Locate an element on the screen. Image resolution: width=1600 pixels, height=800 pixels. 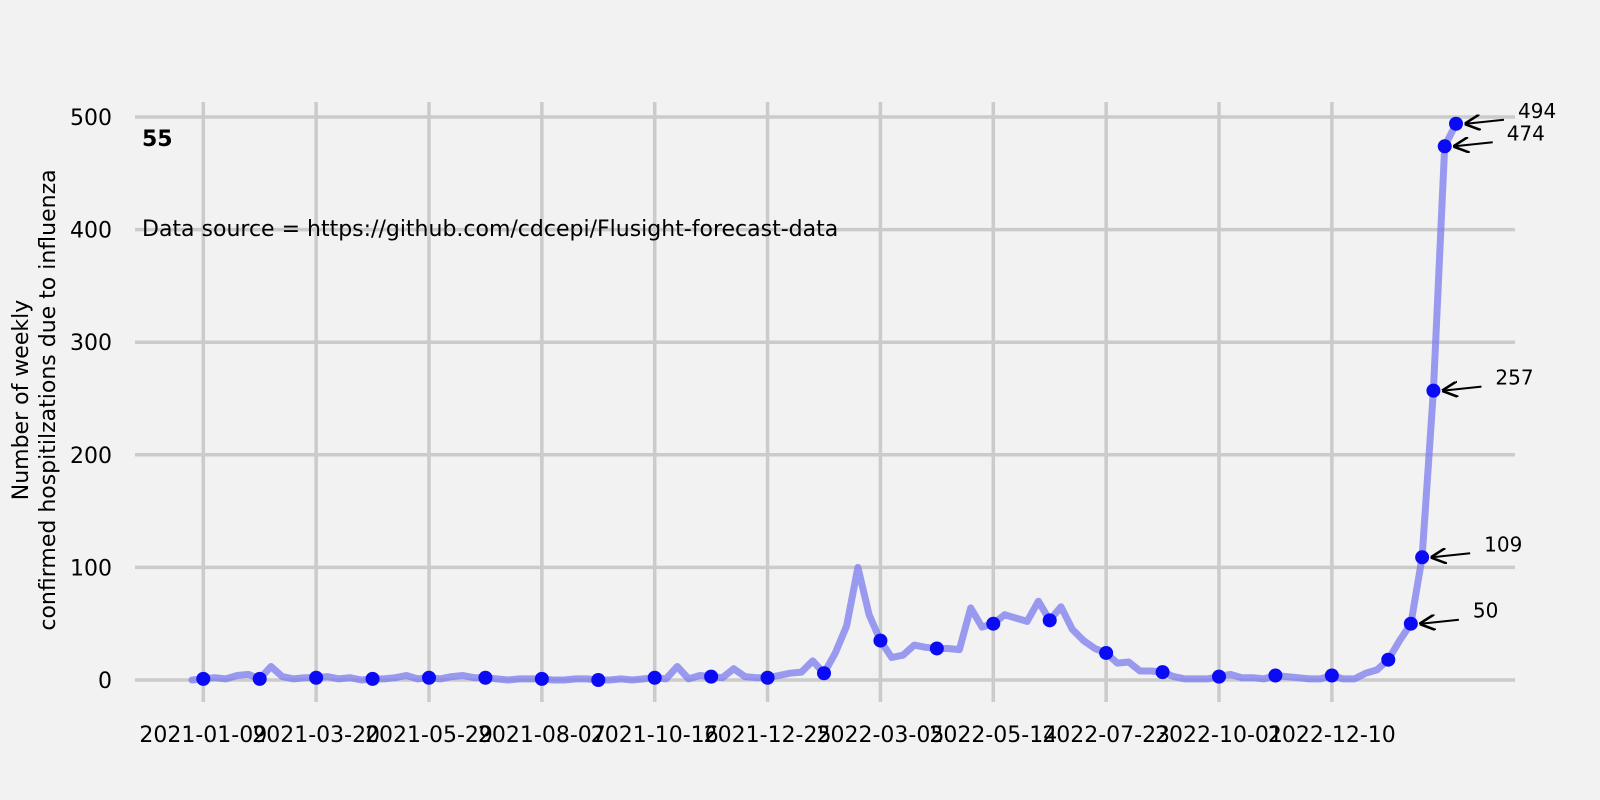
annotation-label: 257 is located at coordinates (1514, 378).